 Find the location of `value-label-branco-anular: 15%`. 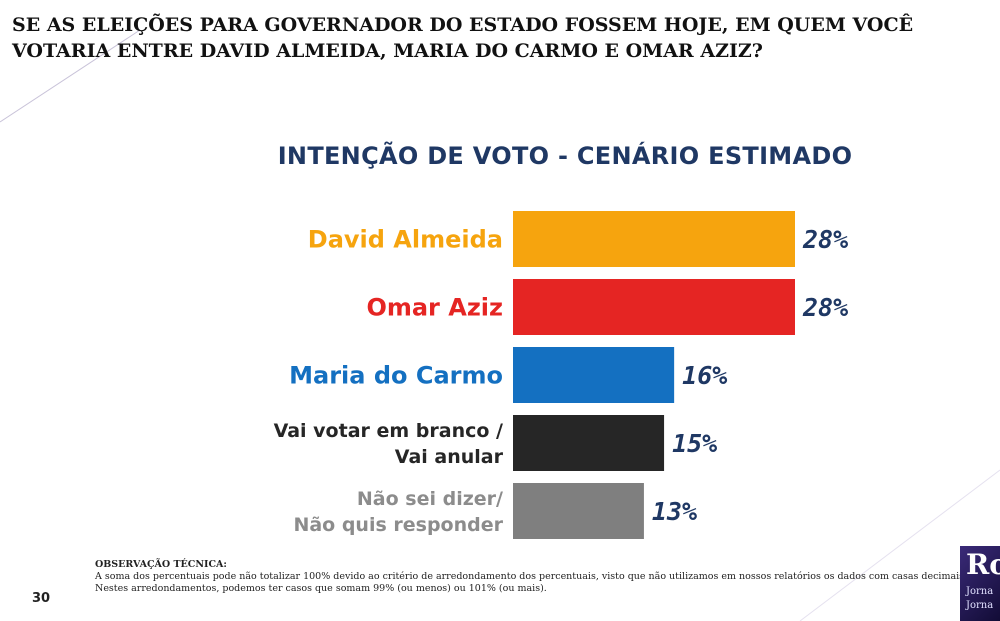

value-label-branco-anular: 15% is located at coordinates (694, 443).